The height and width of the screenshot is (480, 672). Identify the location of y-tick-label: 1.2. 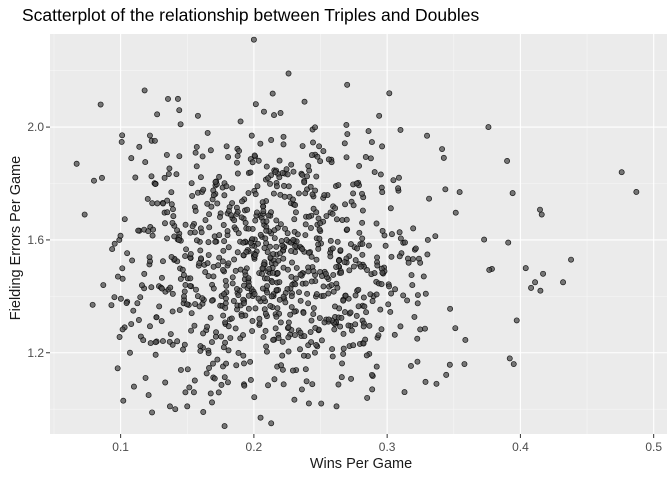
(35, 353).